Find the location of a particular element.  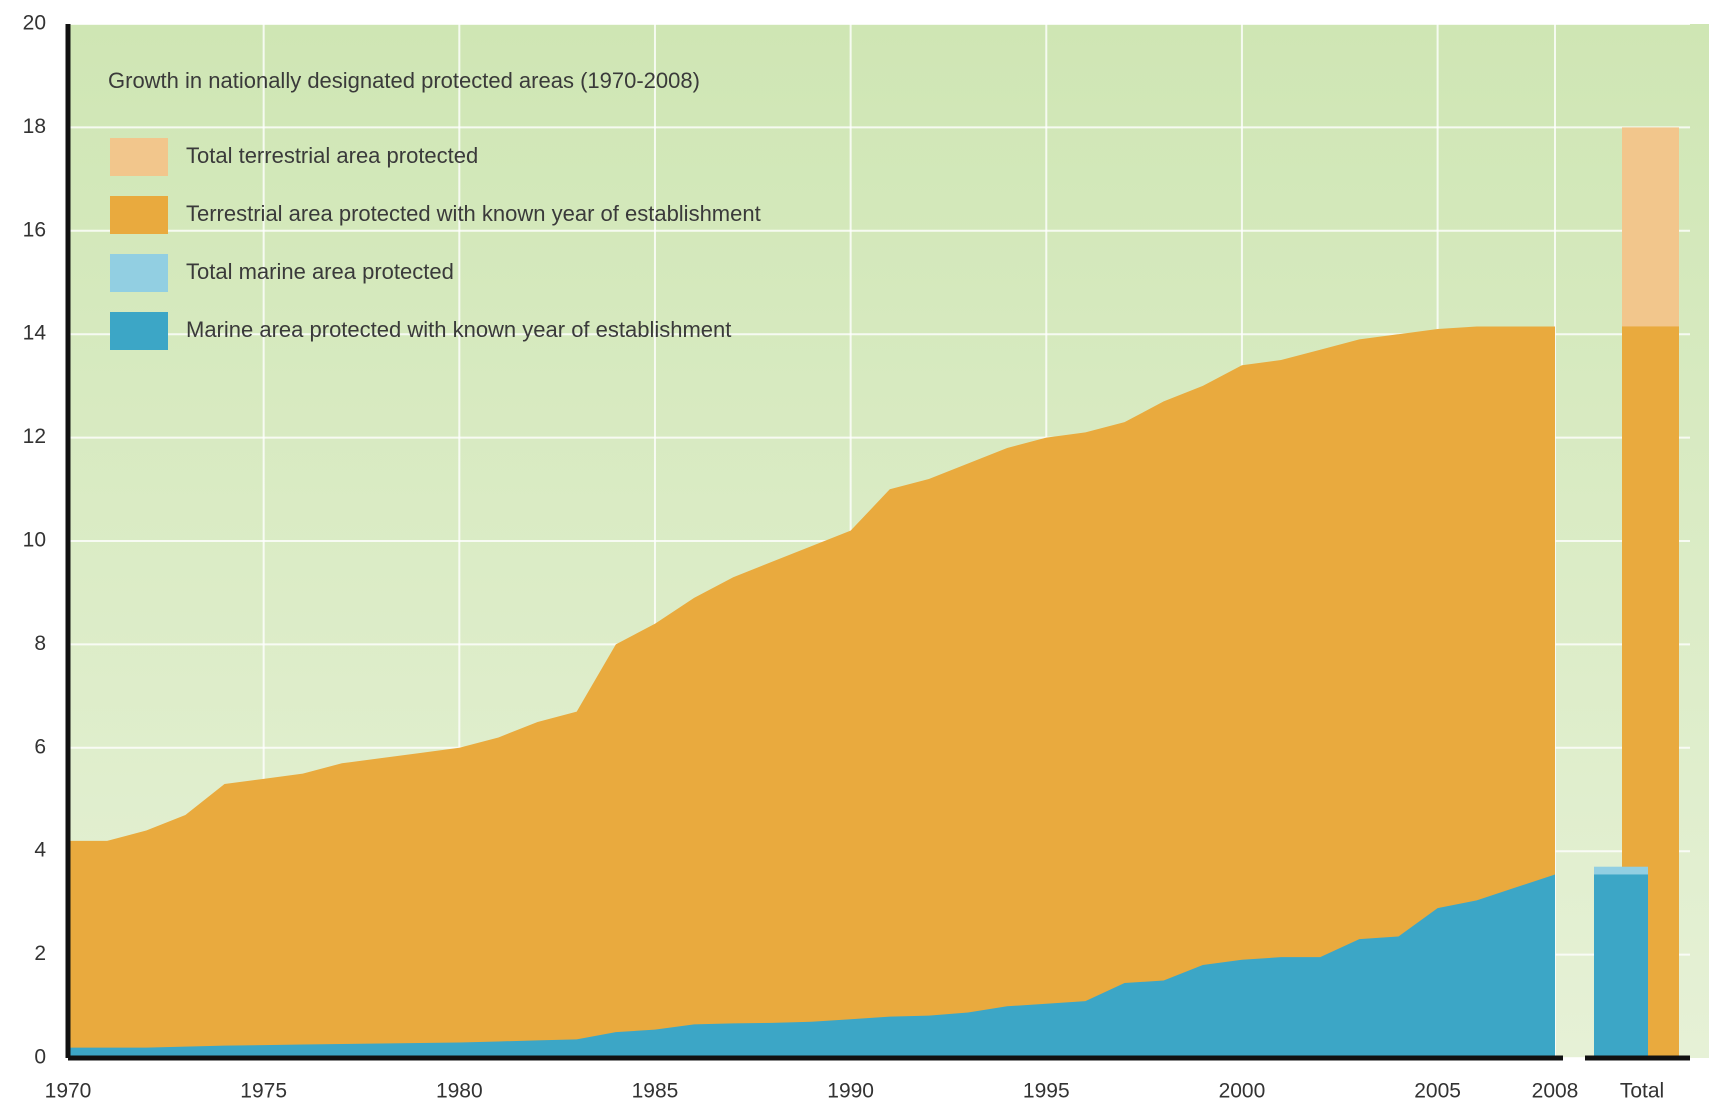

x-tick-label: 1985 is located at coordinates (655, 1091).